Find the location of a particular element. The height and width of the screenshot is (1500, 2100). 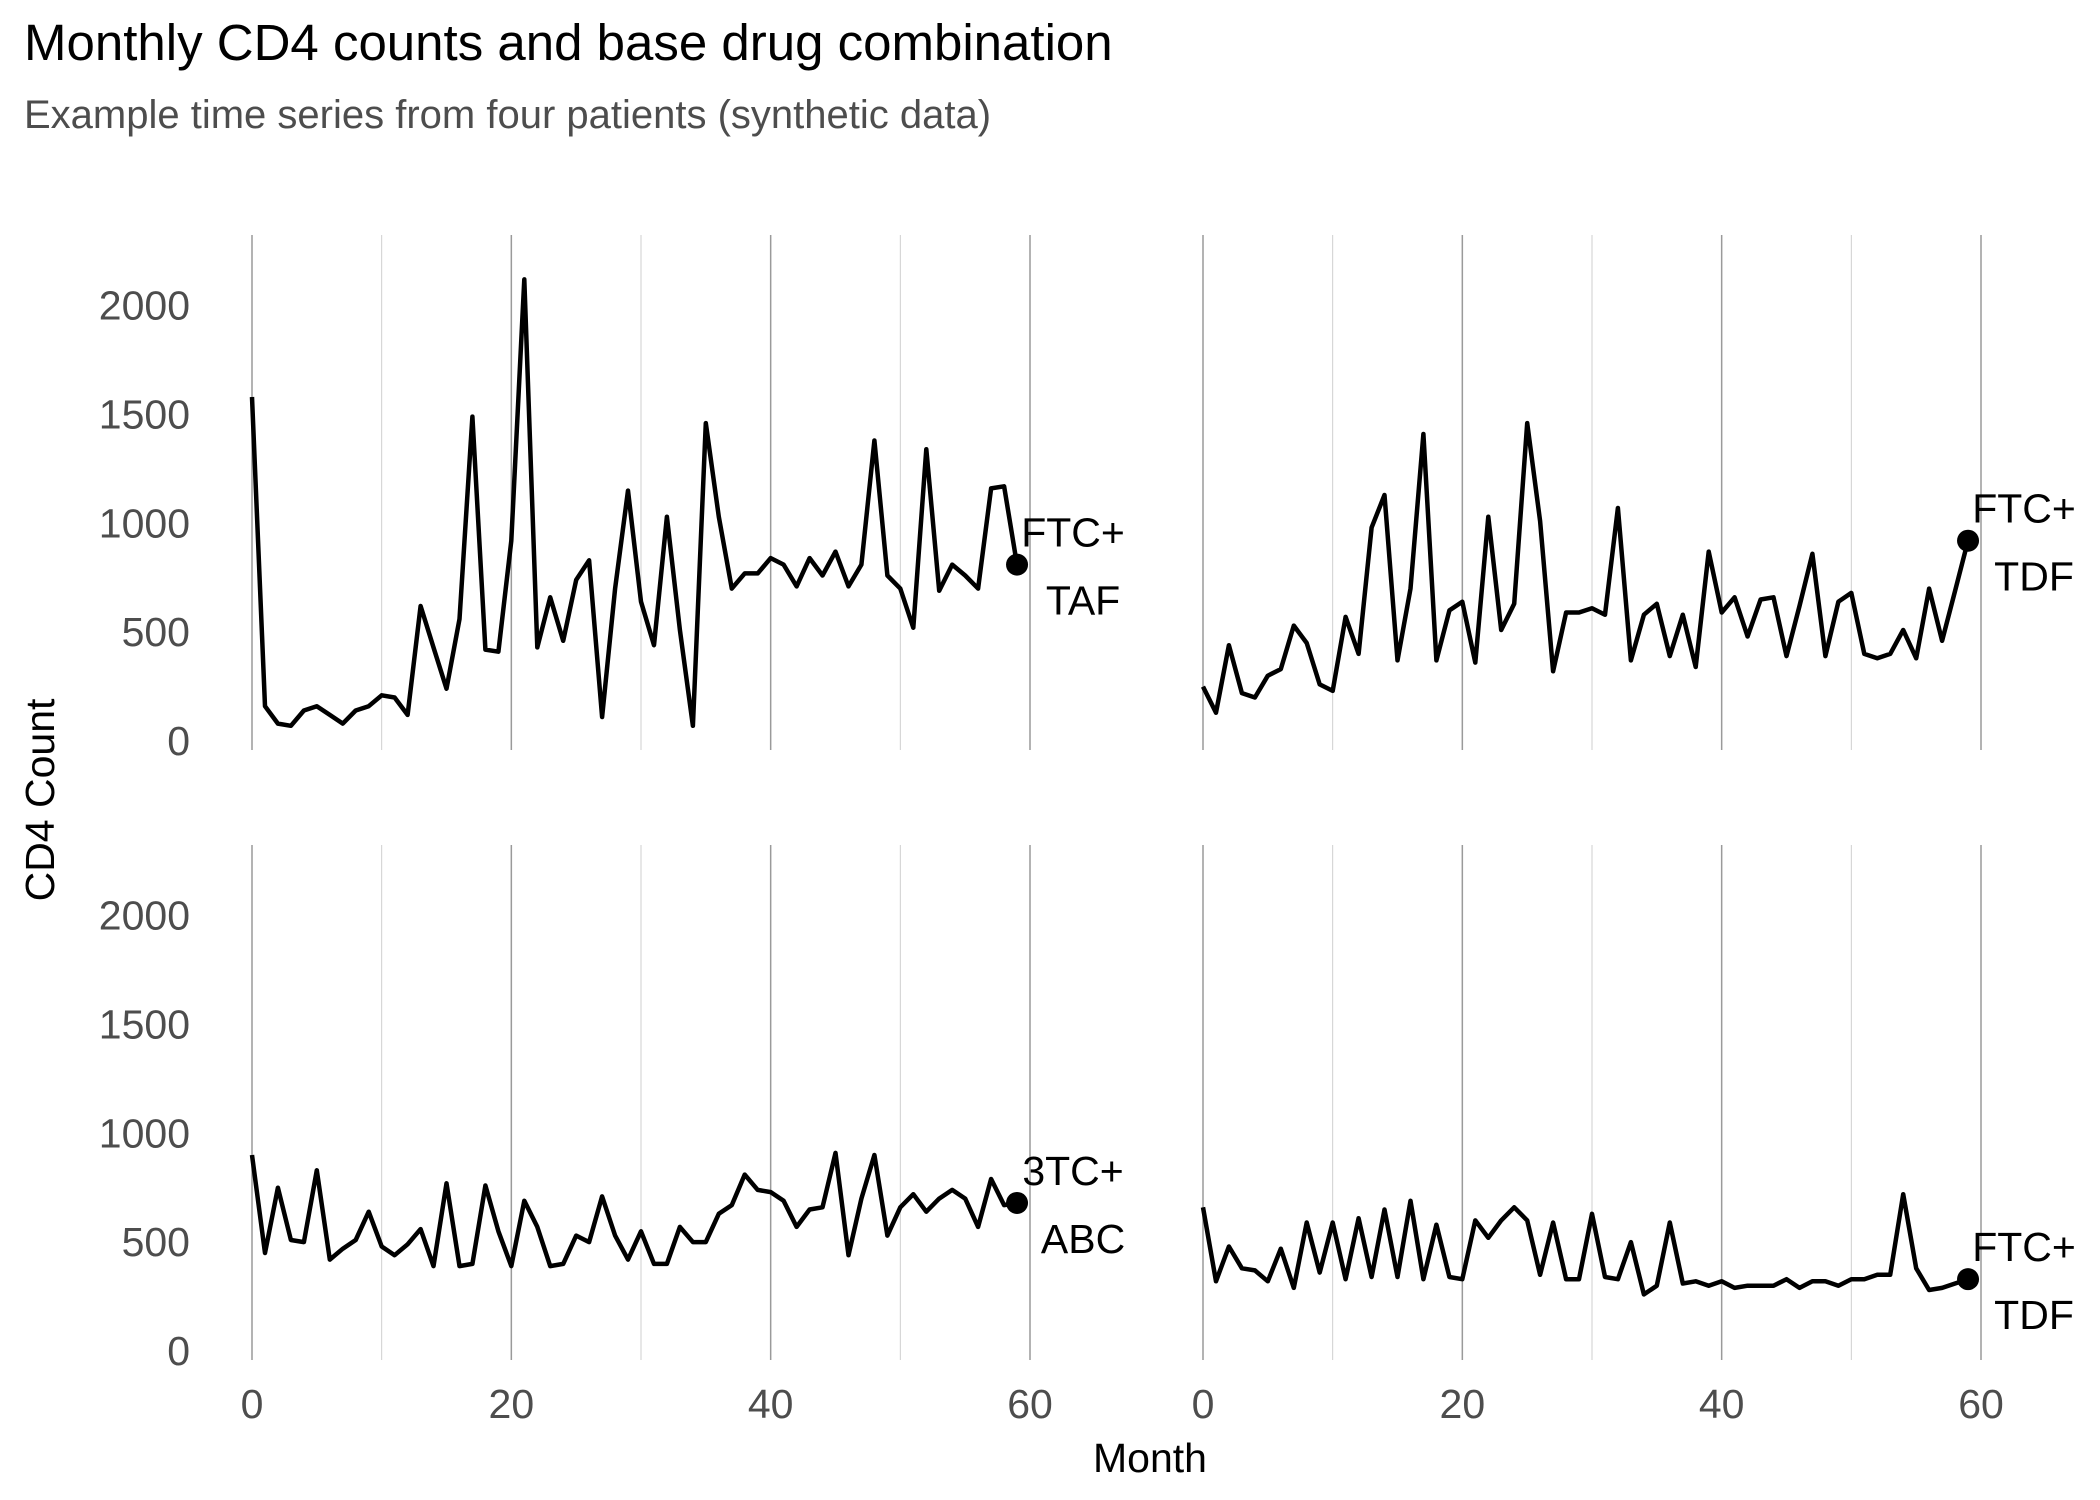

x-axis-title: Month is located at coordinates (1150, 1458).